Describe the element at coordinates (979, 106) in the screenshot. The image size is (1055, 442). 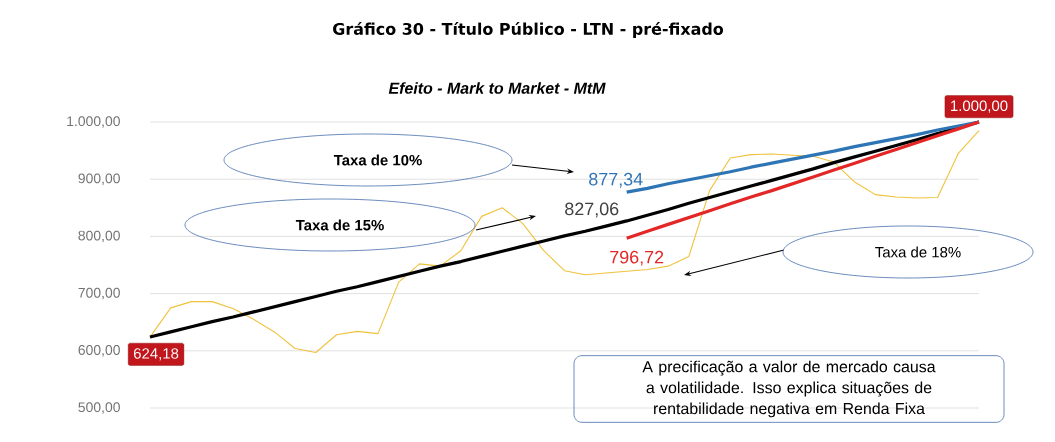
I see `data-label: 1.000,00` at that location.